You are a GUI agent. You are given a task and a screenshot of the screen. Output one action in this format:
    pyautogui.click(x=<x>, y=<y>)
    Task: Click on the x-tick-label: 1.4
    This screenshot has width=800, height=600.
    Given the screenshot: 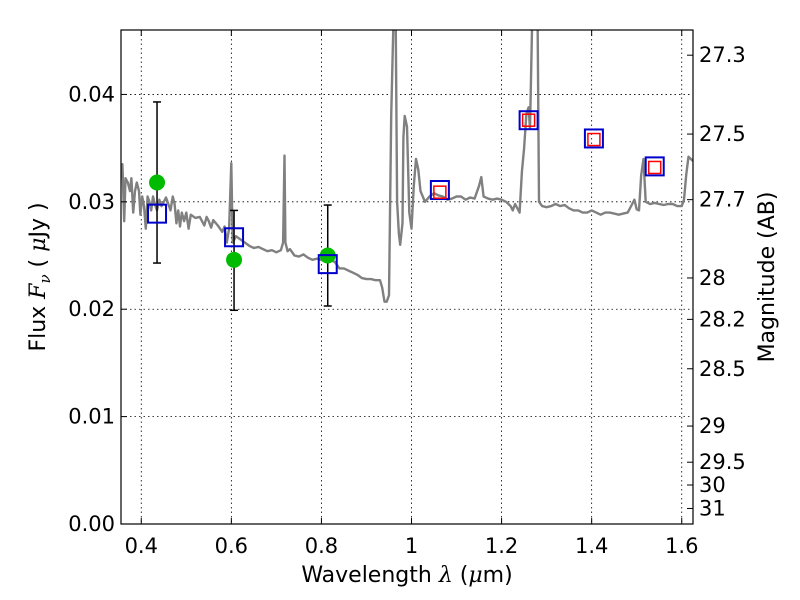 What is the action you would take?
    pyautogui.click(x=591, y=546)
    